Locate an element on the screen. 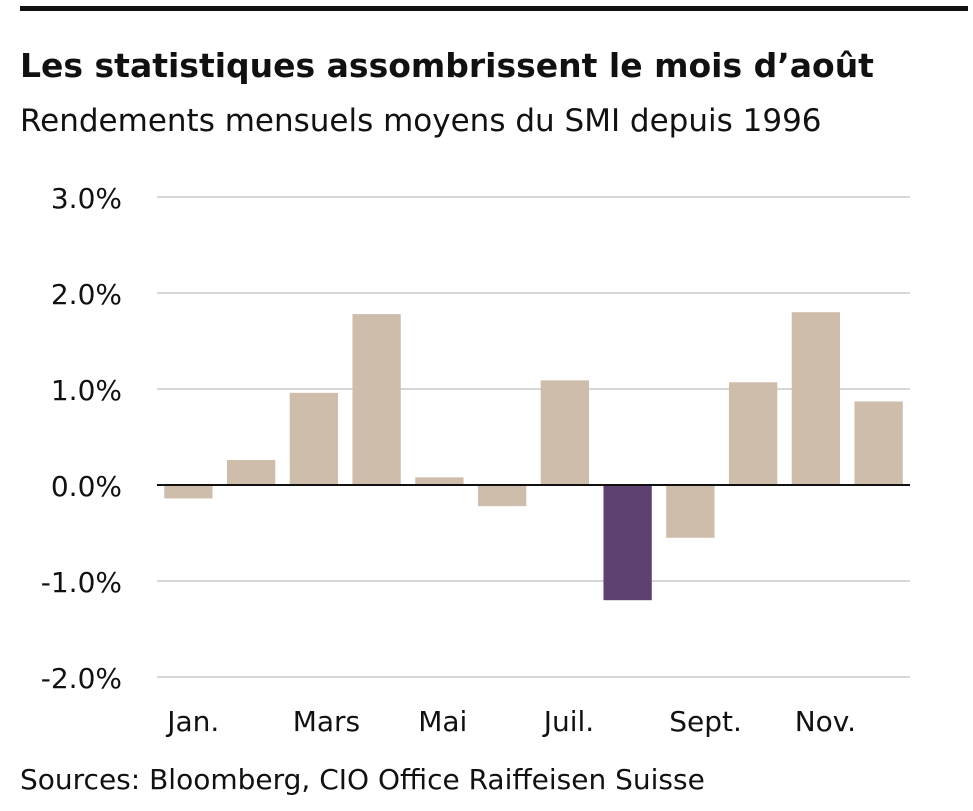 The image size is (973, 811). bar-sept is located at coordinates (690, 511).